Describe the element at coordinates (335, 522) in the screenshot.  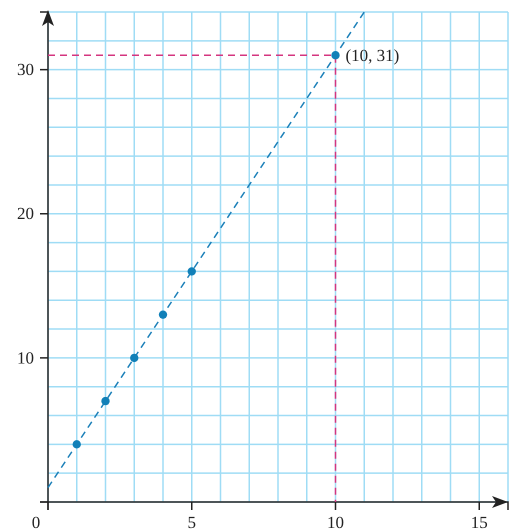
I see `x-tick-label: 10` at that location.